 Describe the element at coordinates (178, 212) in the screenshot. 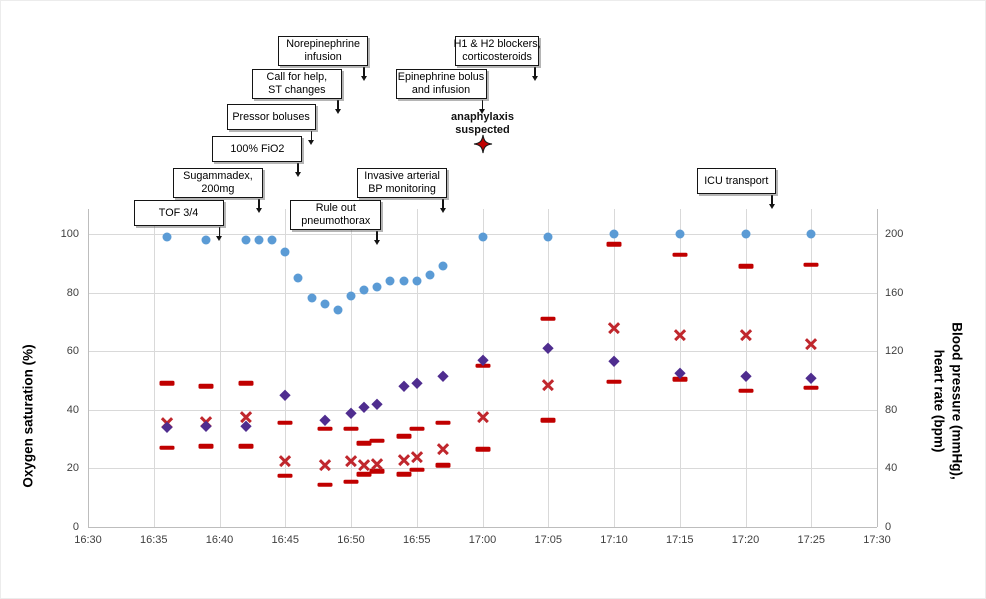

I see `annotation-line: TOF 3/4` at that location.